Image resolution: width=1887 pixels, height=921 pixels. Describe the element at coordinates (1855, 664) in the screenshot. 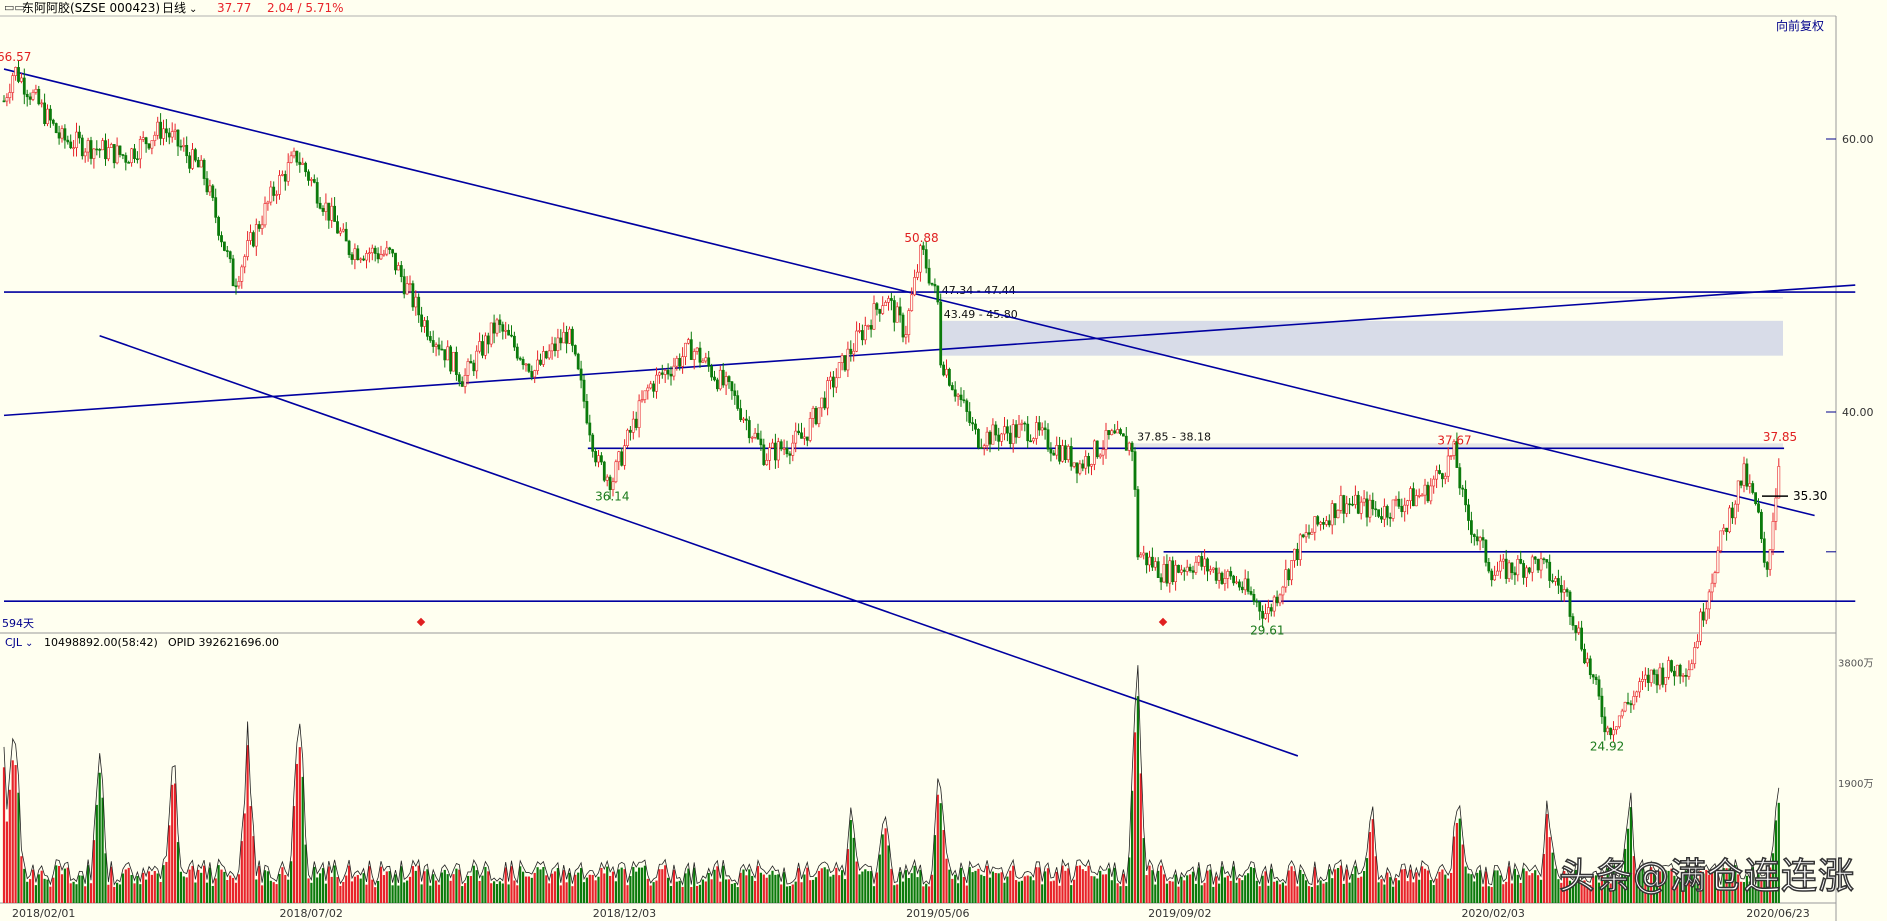

I see `volume-tick-label: 3800万` at that location.